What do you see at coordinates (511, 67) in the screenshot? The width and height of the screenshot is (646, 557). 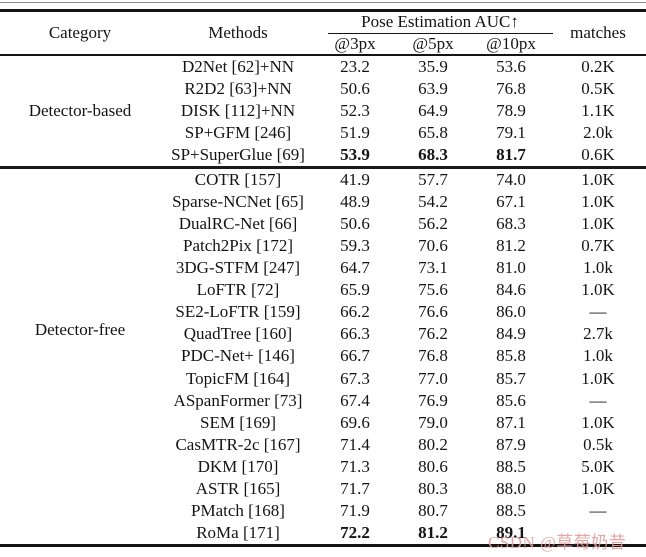 I see `auc10-cell: 53.6` at bounding box center [511, 67].